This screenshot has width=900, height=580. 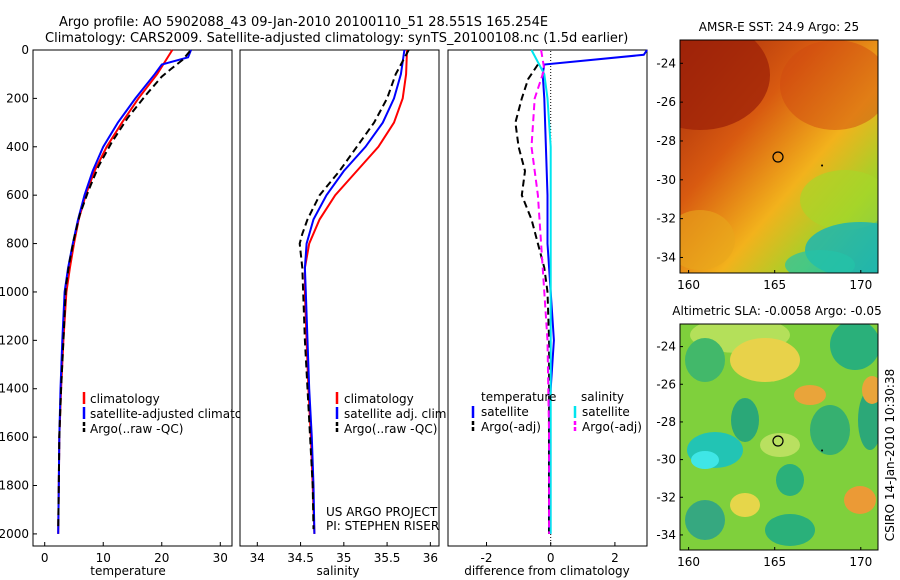 What do you see at coordinates (17, 98) in the screenshot?
I see `y-tick-label: 200` at bounding box center [17, 98].